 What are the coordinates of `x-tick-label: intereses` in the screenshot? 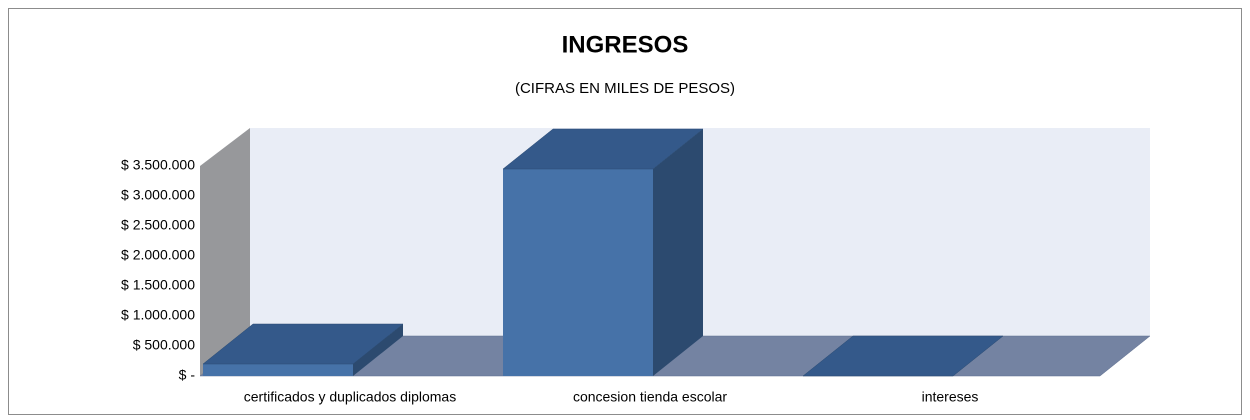 It's located at (950, 397).